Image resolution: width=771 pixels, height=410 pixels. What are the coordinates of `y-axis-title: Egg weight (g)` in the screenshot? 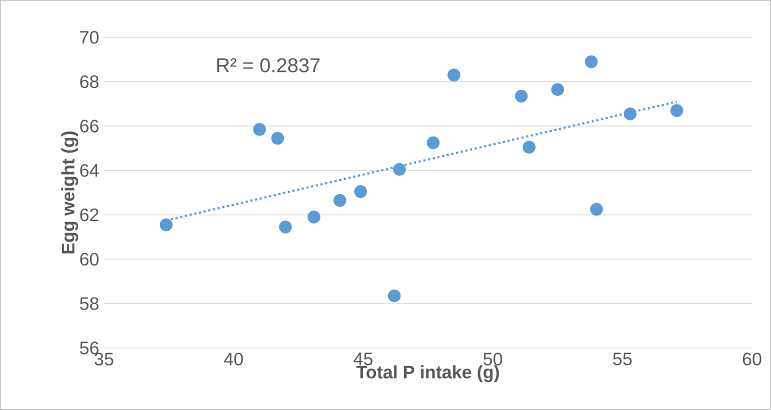 It's located at (69, 193).